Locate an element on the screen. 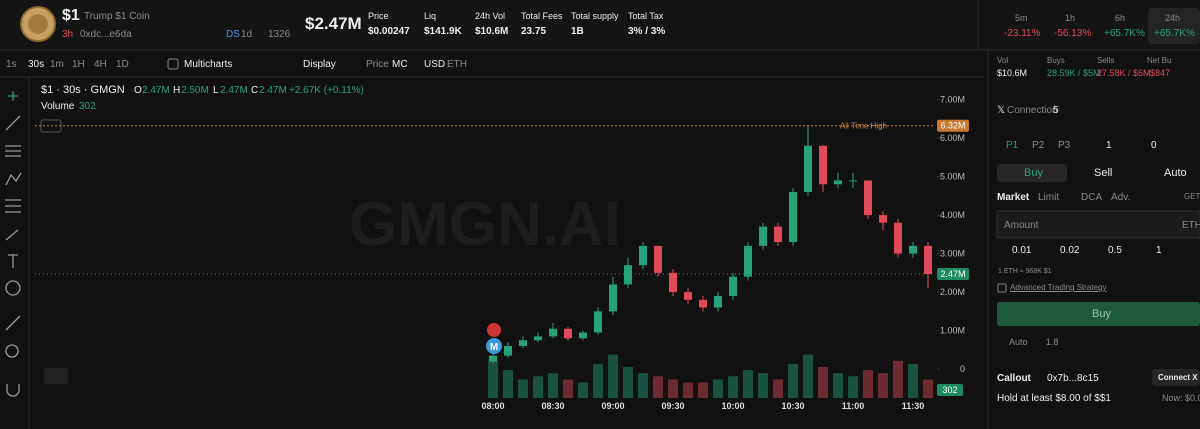 The height and width of the screenshot is (429, 1200). buy-button is located at coordinates (1098, 314).